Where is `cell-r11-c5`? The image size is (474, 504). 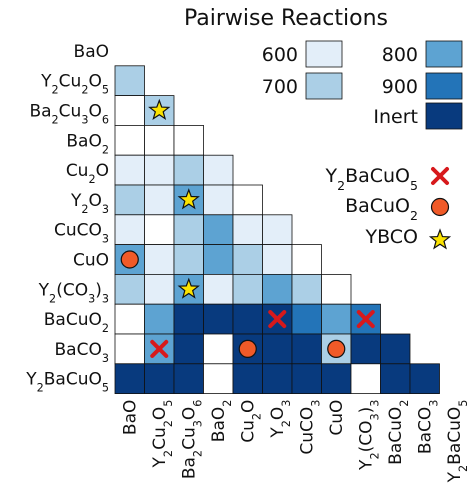 cell-r11-c5 is located at coordinates (277, 378).